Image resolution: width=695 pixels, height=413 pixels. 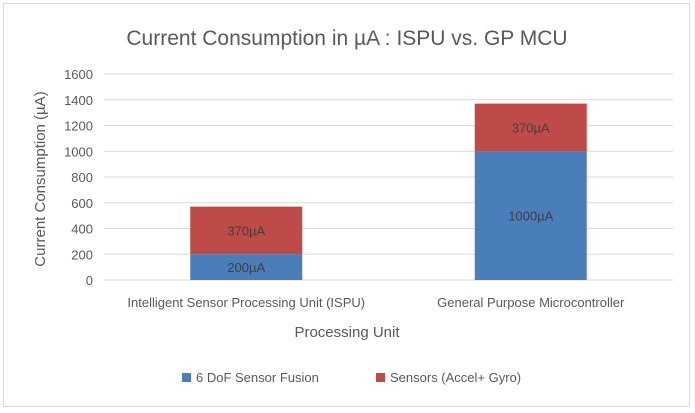 What do you see at coordinates (531, 302) in the screenshot?
I see `x-tick-label: General Purpose Microcontroller` at bounding box center [531, 302].